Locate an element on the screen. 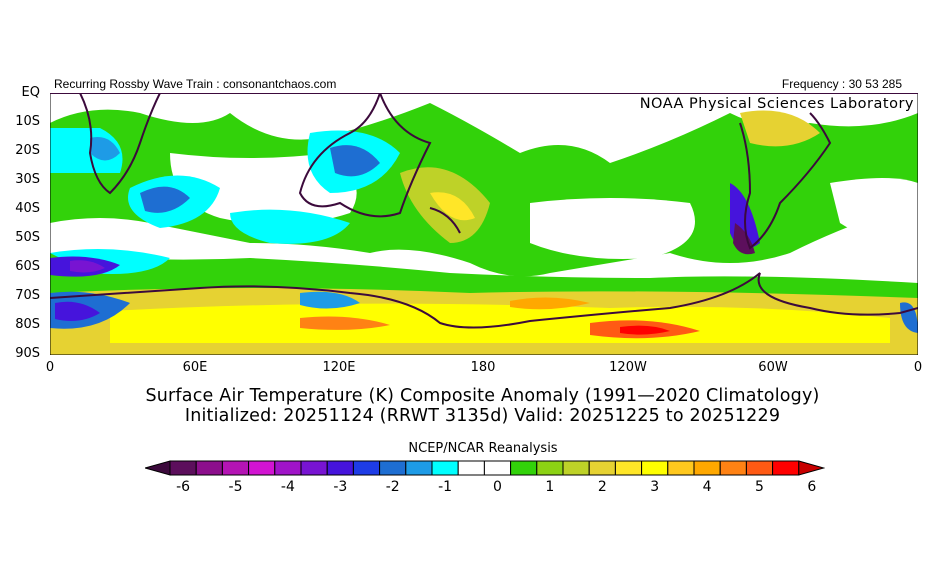 The image size is (930, 580). colorbar-tick-label: -3 is located at coordinates (340, 487).